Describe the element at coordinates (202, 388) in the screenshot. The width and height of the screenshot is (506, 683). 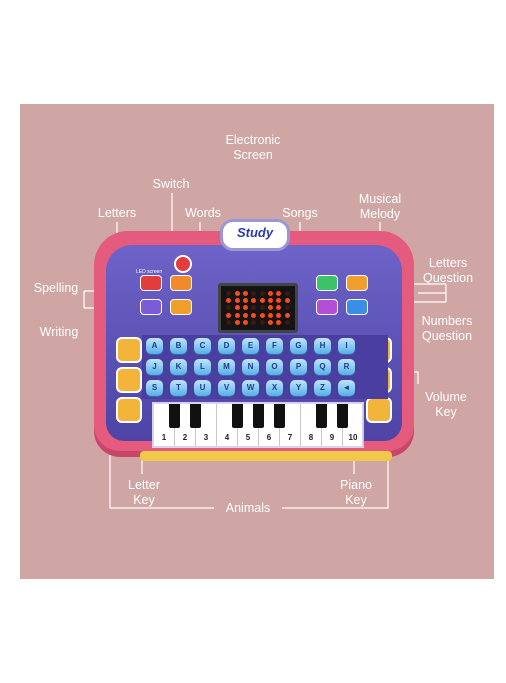
I see `letter-key-u: U` at that location.